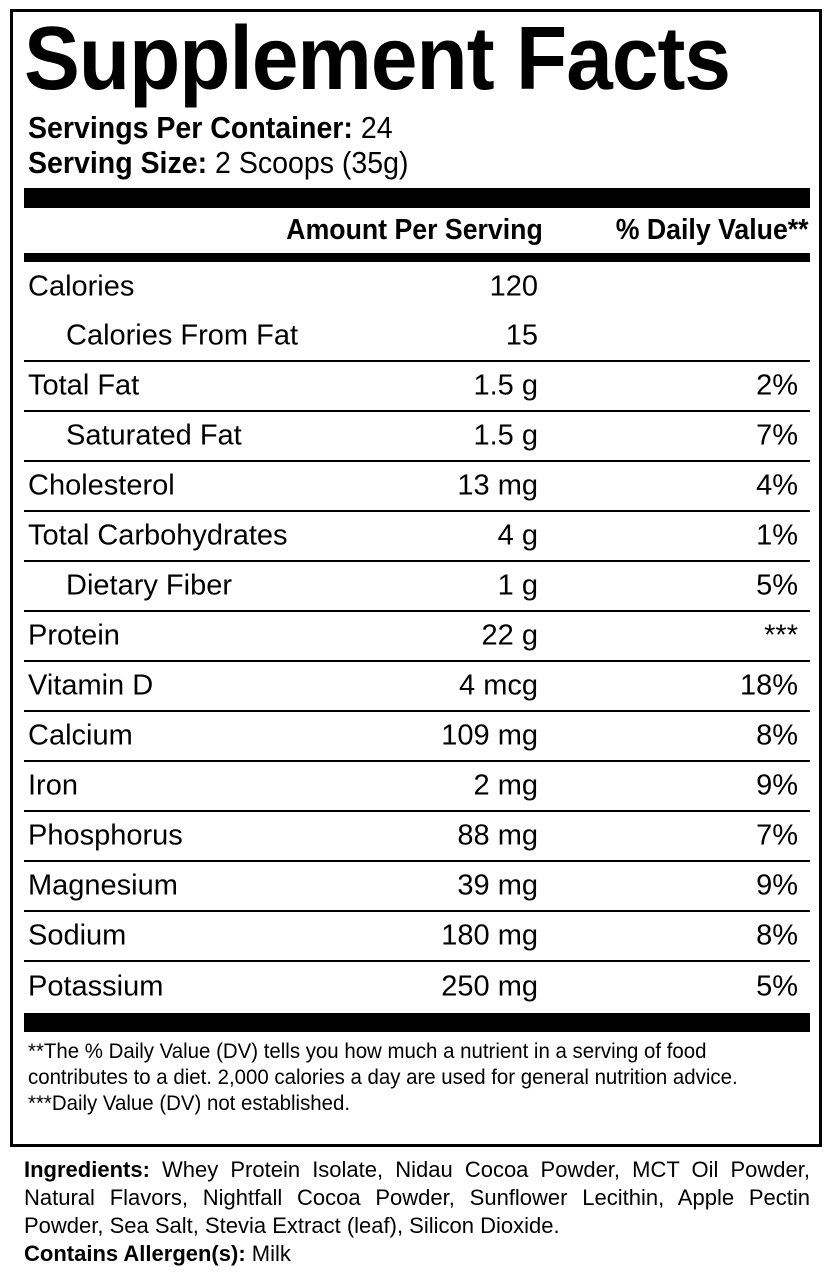  Describe the element at coordinates (414, 230) in the screenshot. I see `header-amount: Amount Per Serving` at that location.